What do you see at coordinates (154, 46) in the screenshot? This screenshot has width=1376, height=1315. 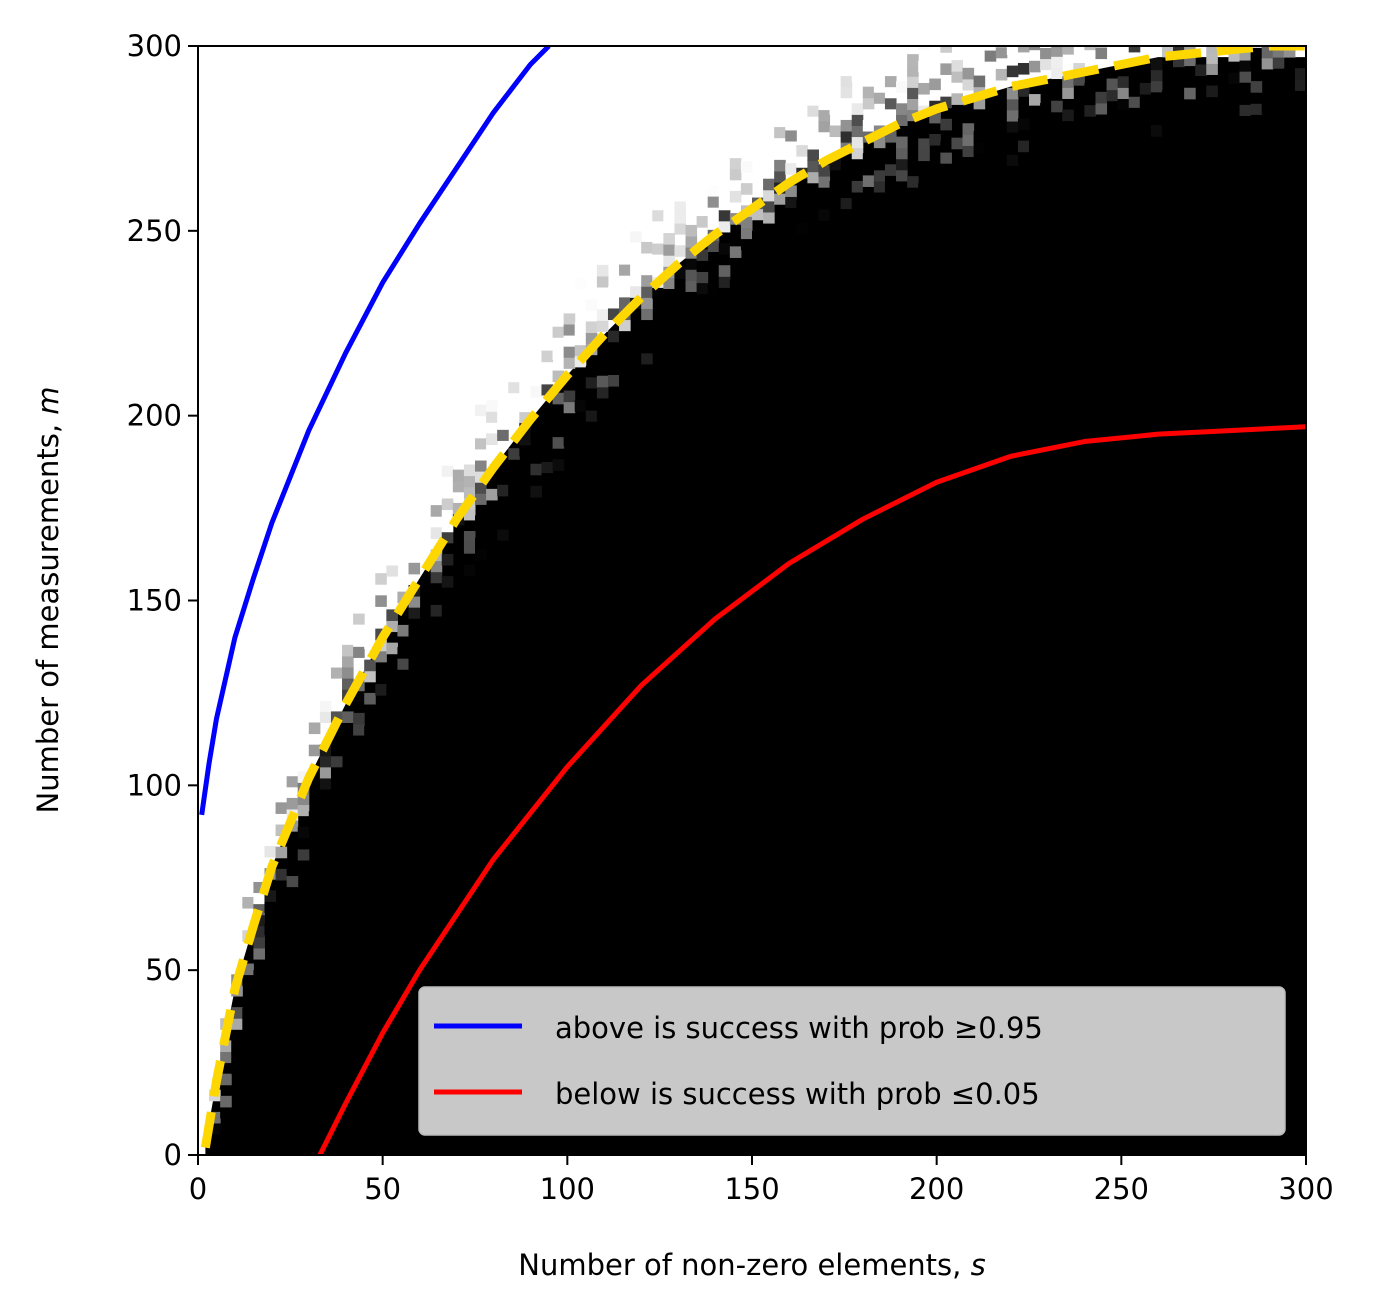 I see `y-tick-label: 300` at bounding box center [154, 46].